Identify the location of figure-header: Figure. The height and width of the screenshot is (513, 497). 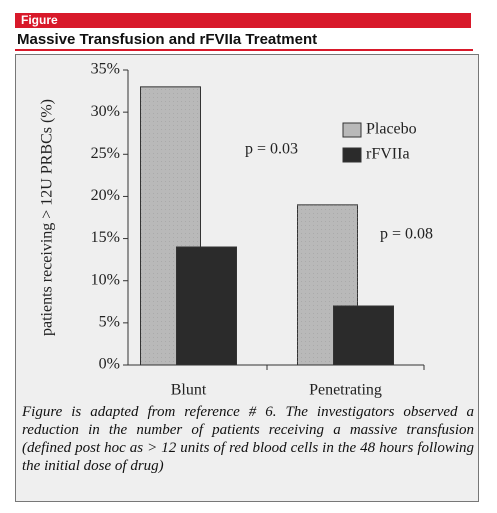
(243, 20).